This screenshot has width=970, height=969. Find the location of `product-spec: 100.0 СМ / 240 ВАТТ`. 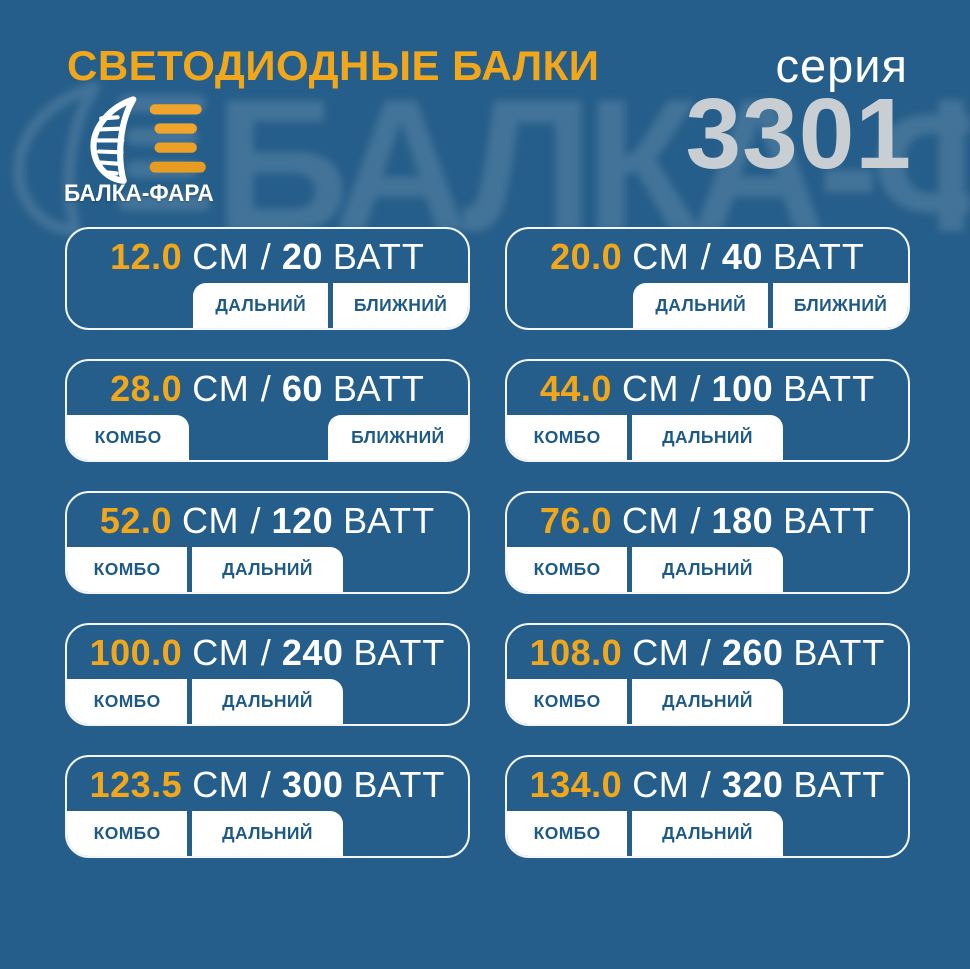

product-spec: 100.0 СМ / 240 ВАТТ is located at coordinates (267, 652).